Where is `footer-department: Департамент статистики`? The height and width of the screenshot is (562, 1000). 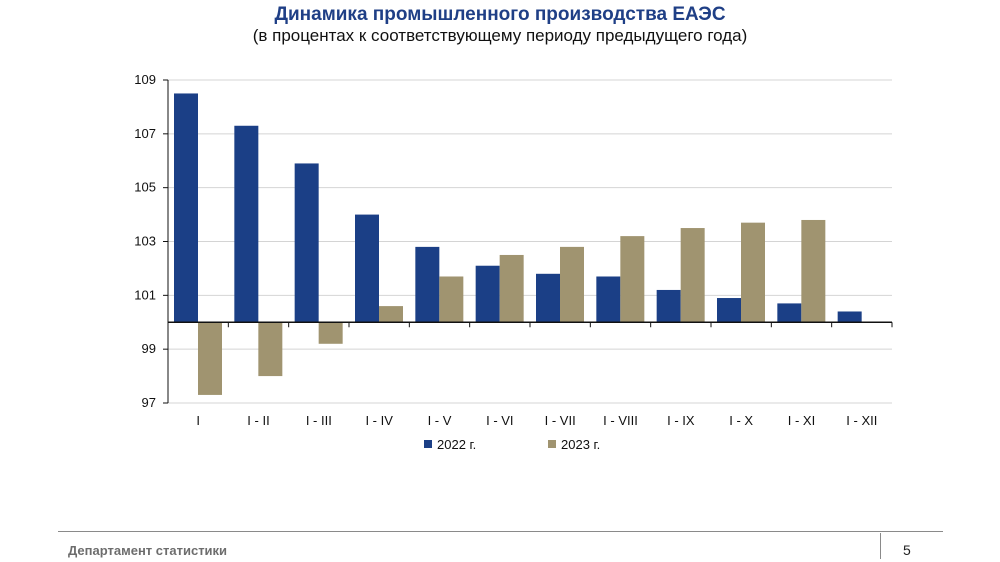
footer-department: Департамент статистики is located at coordinates (148, 550).